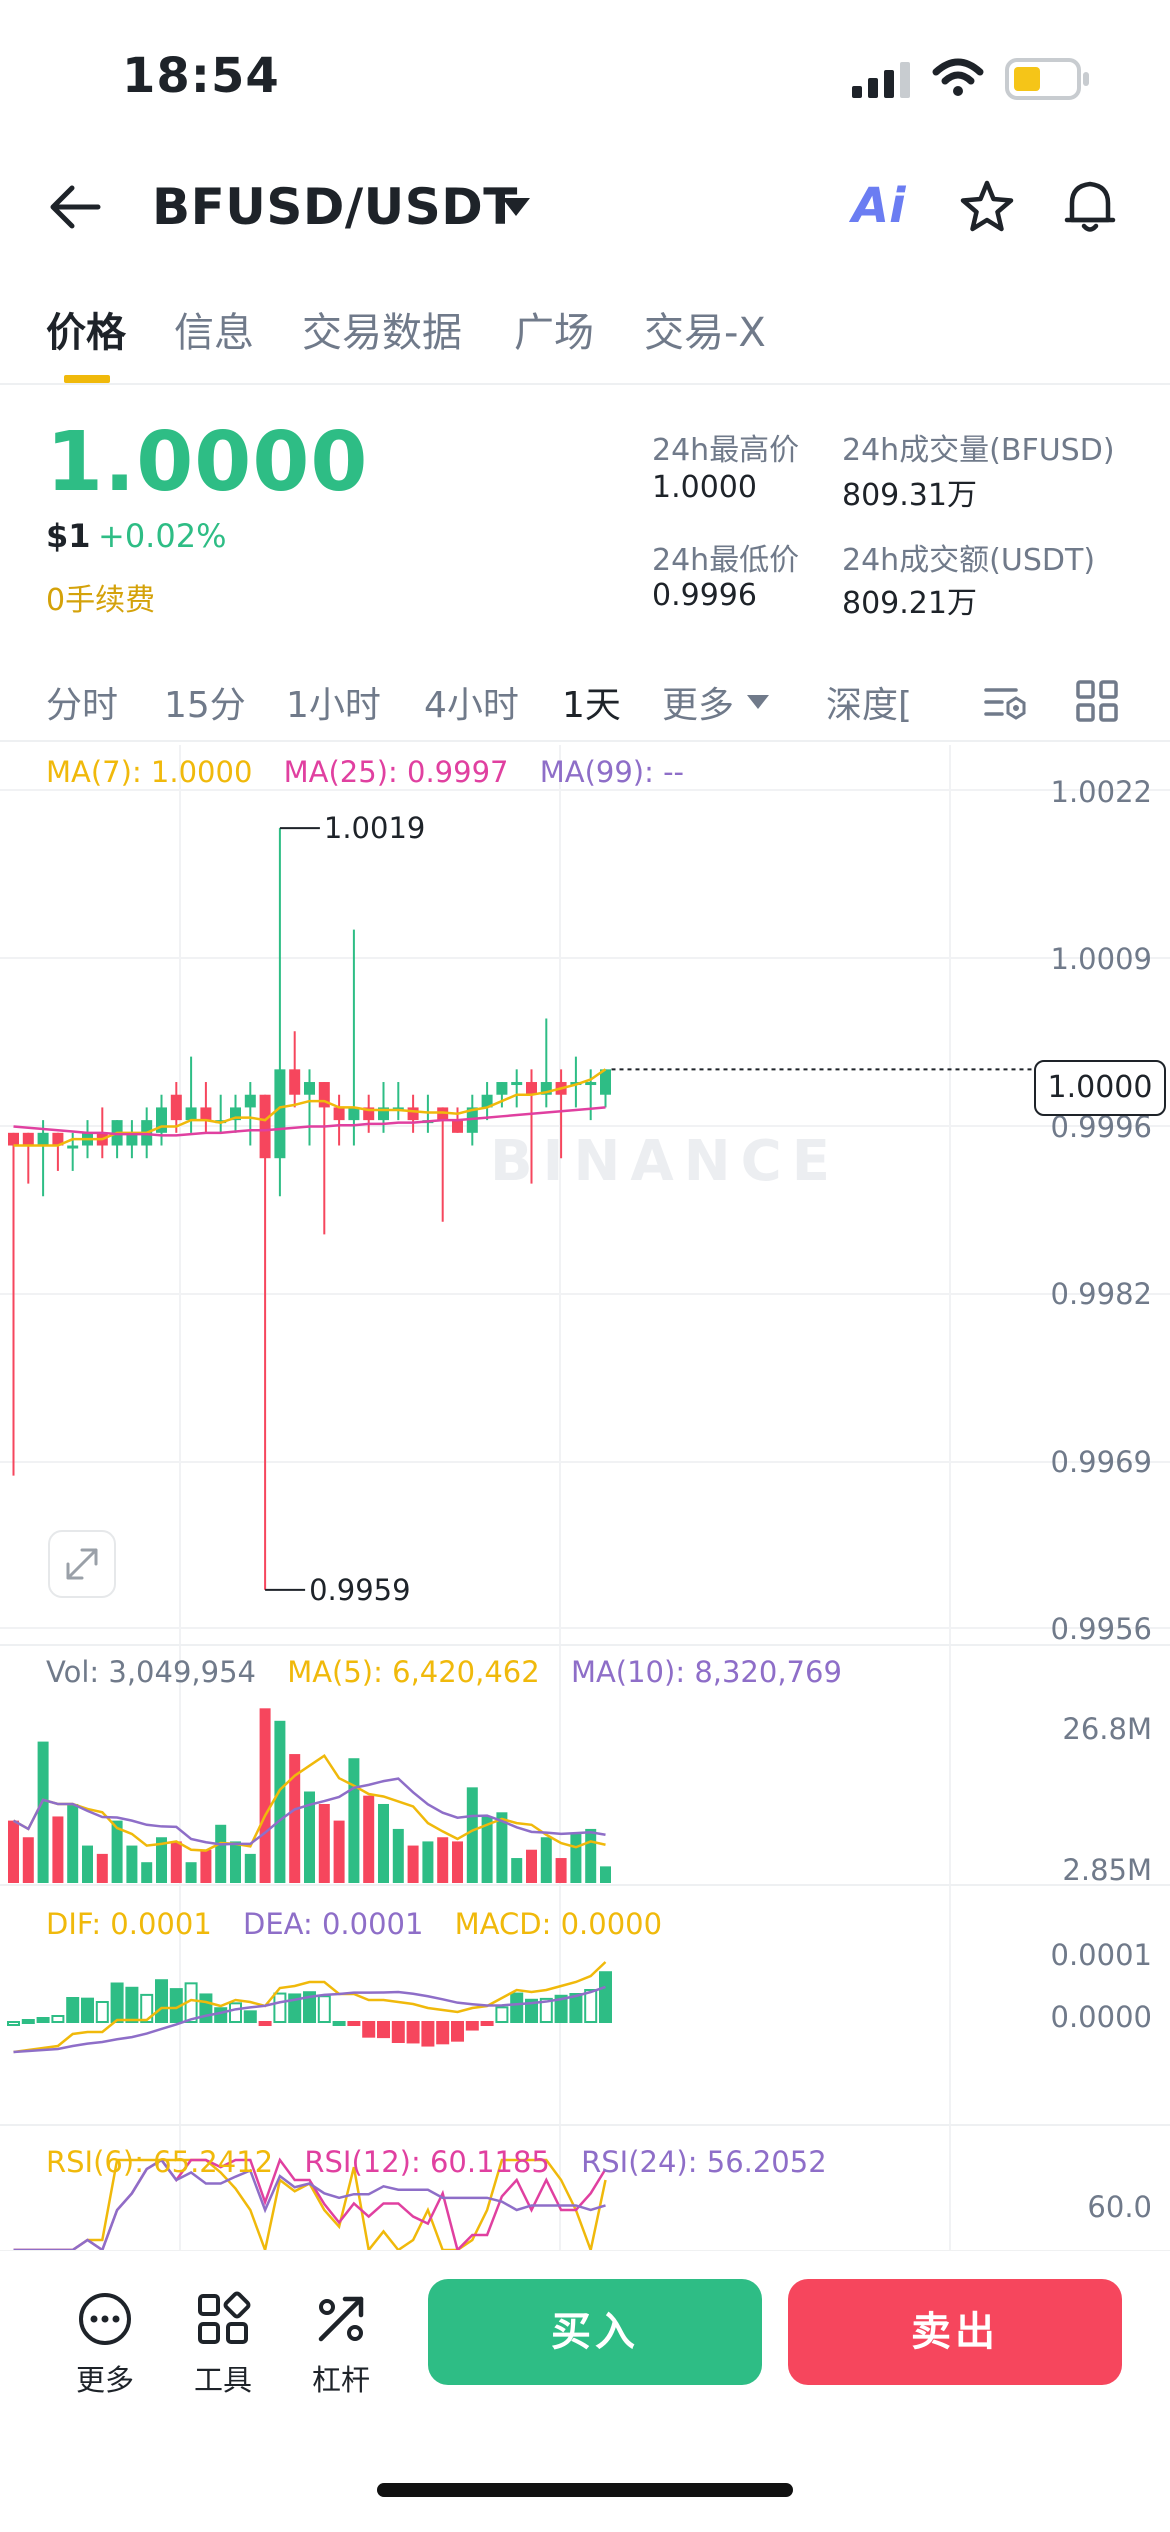 The height and width of the screenshot is (2532, 1170). I want to click on price-change: +0.02%, so click(162, 536).